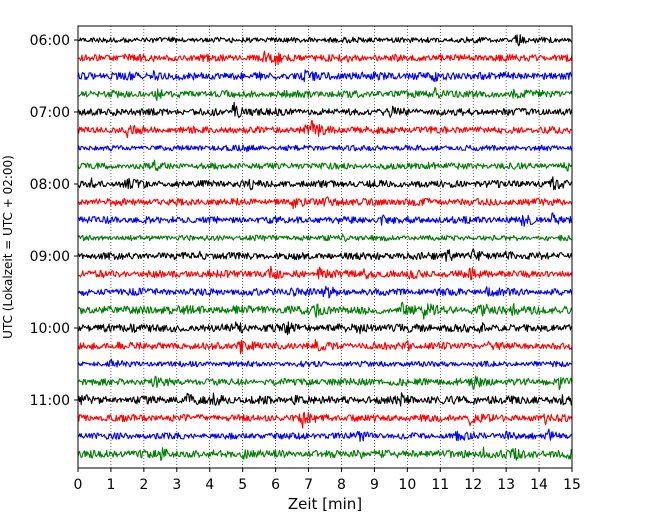 The image size is (650, 520). What do you see at coordinates (539, 485) in the screenshot?
I see `x-tick-label: 14` at bounding box center [539, 485].